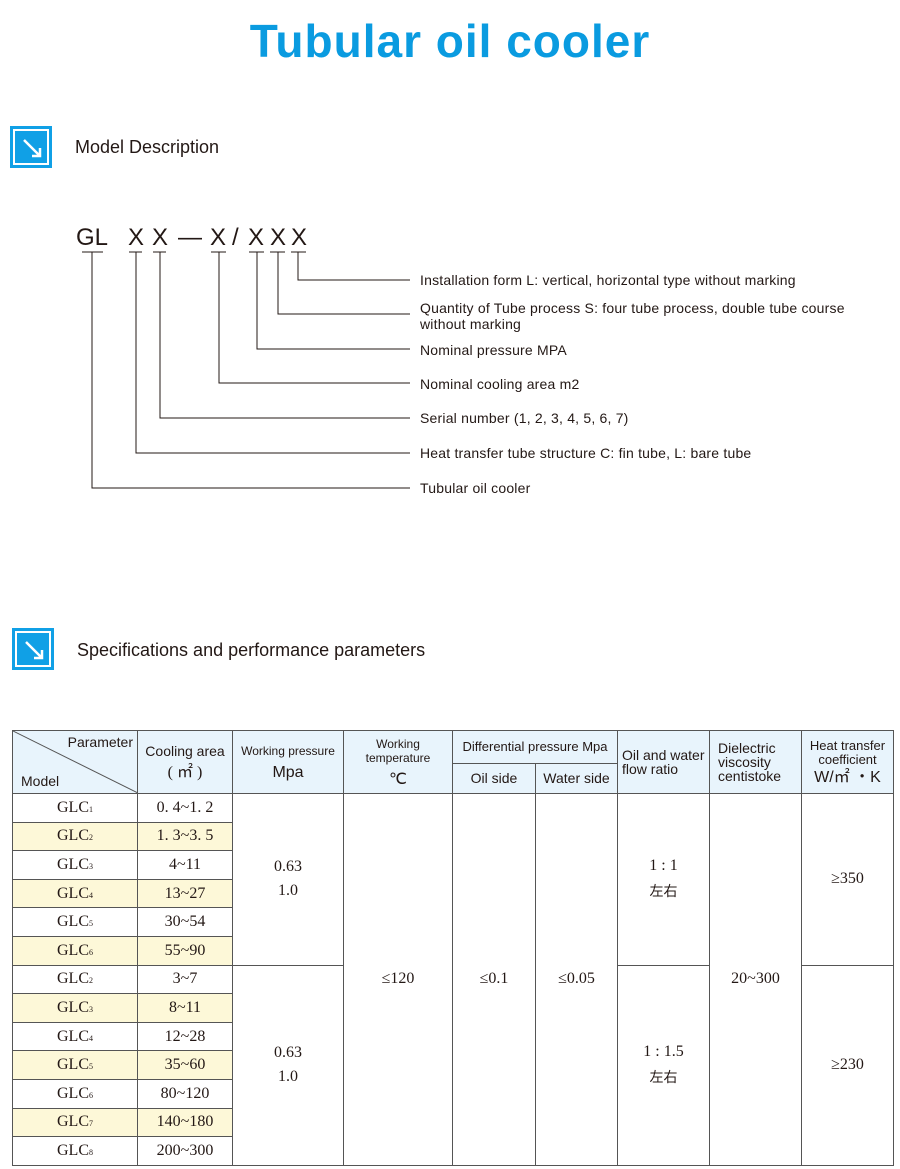 The width and height of the screenshot is (900, 1169). What do you see at coordinates (288, 762) in the screenshot?
I see `header-working-pressure: Working pressure Mpa` at bounding box center [288, 762].